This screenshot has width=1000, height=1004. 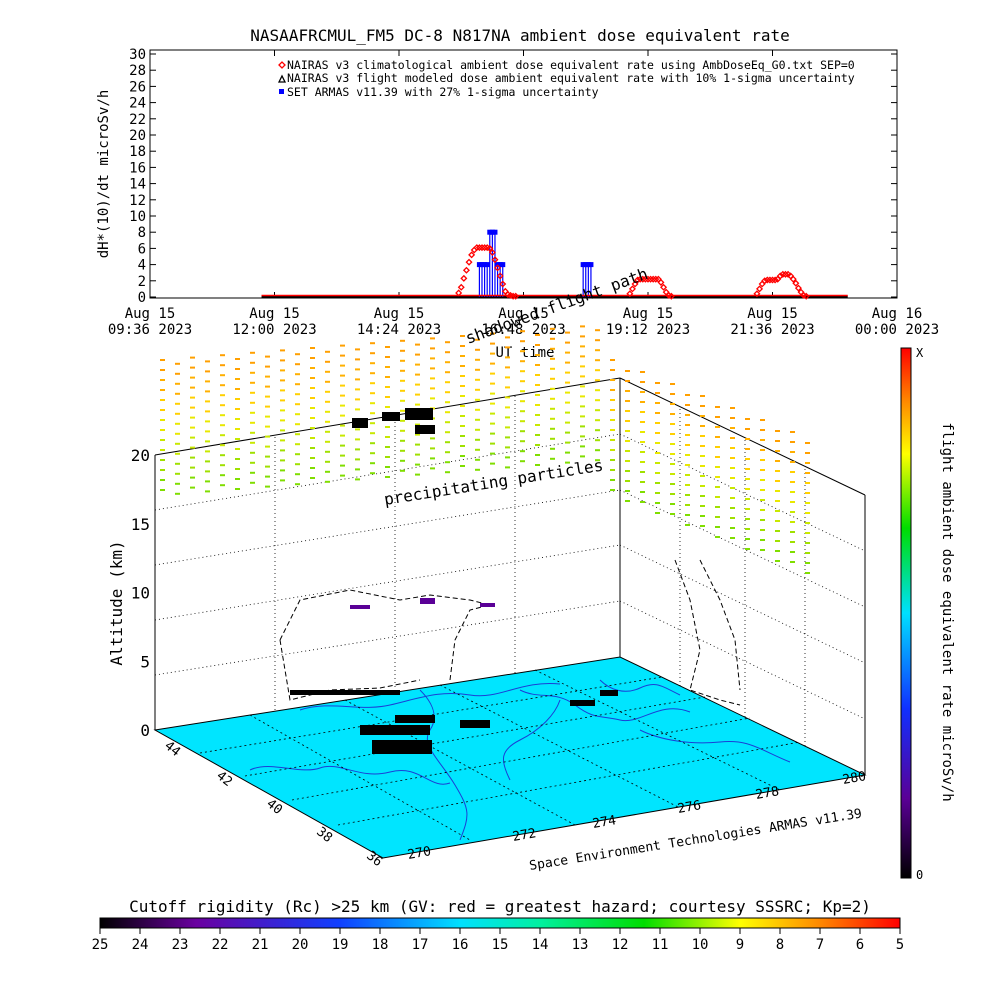 I want to click on rigidity-colorbar, so click(x=500, y=923).